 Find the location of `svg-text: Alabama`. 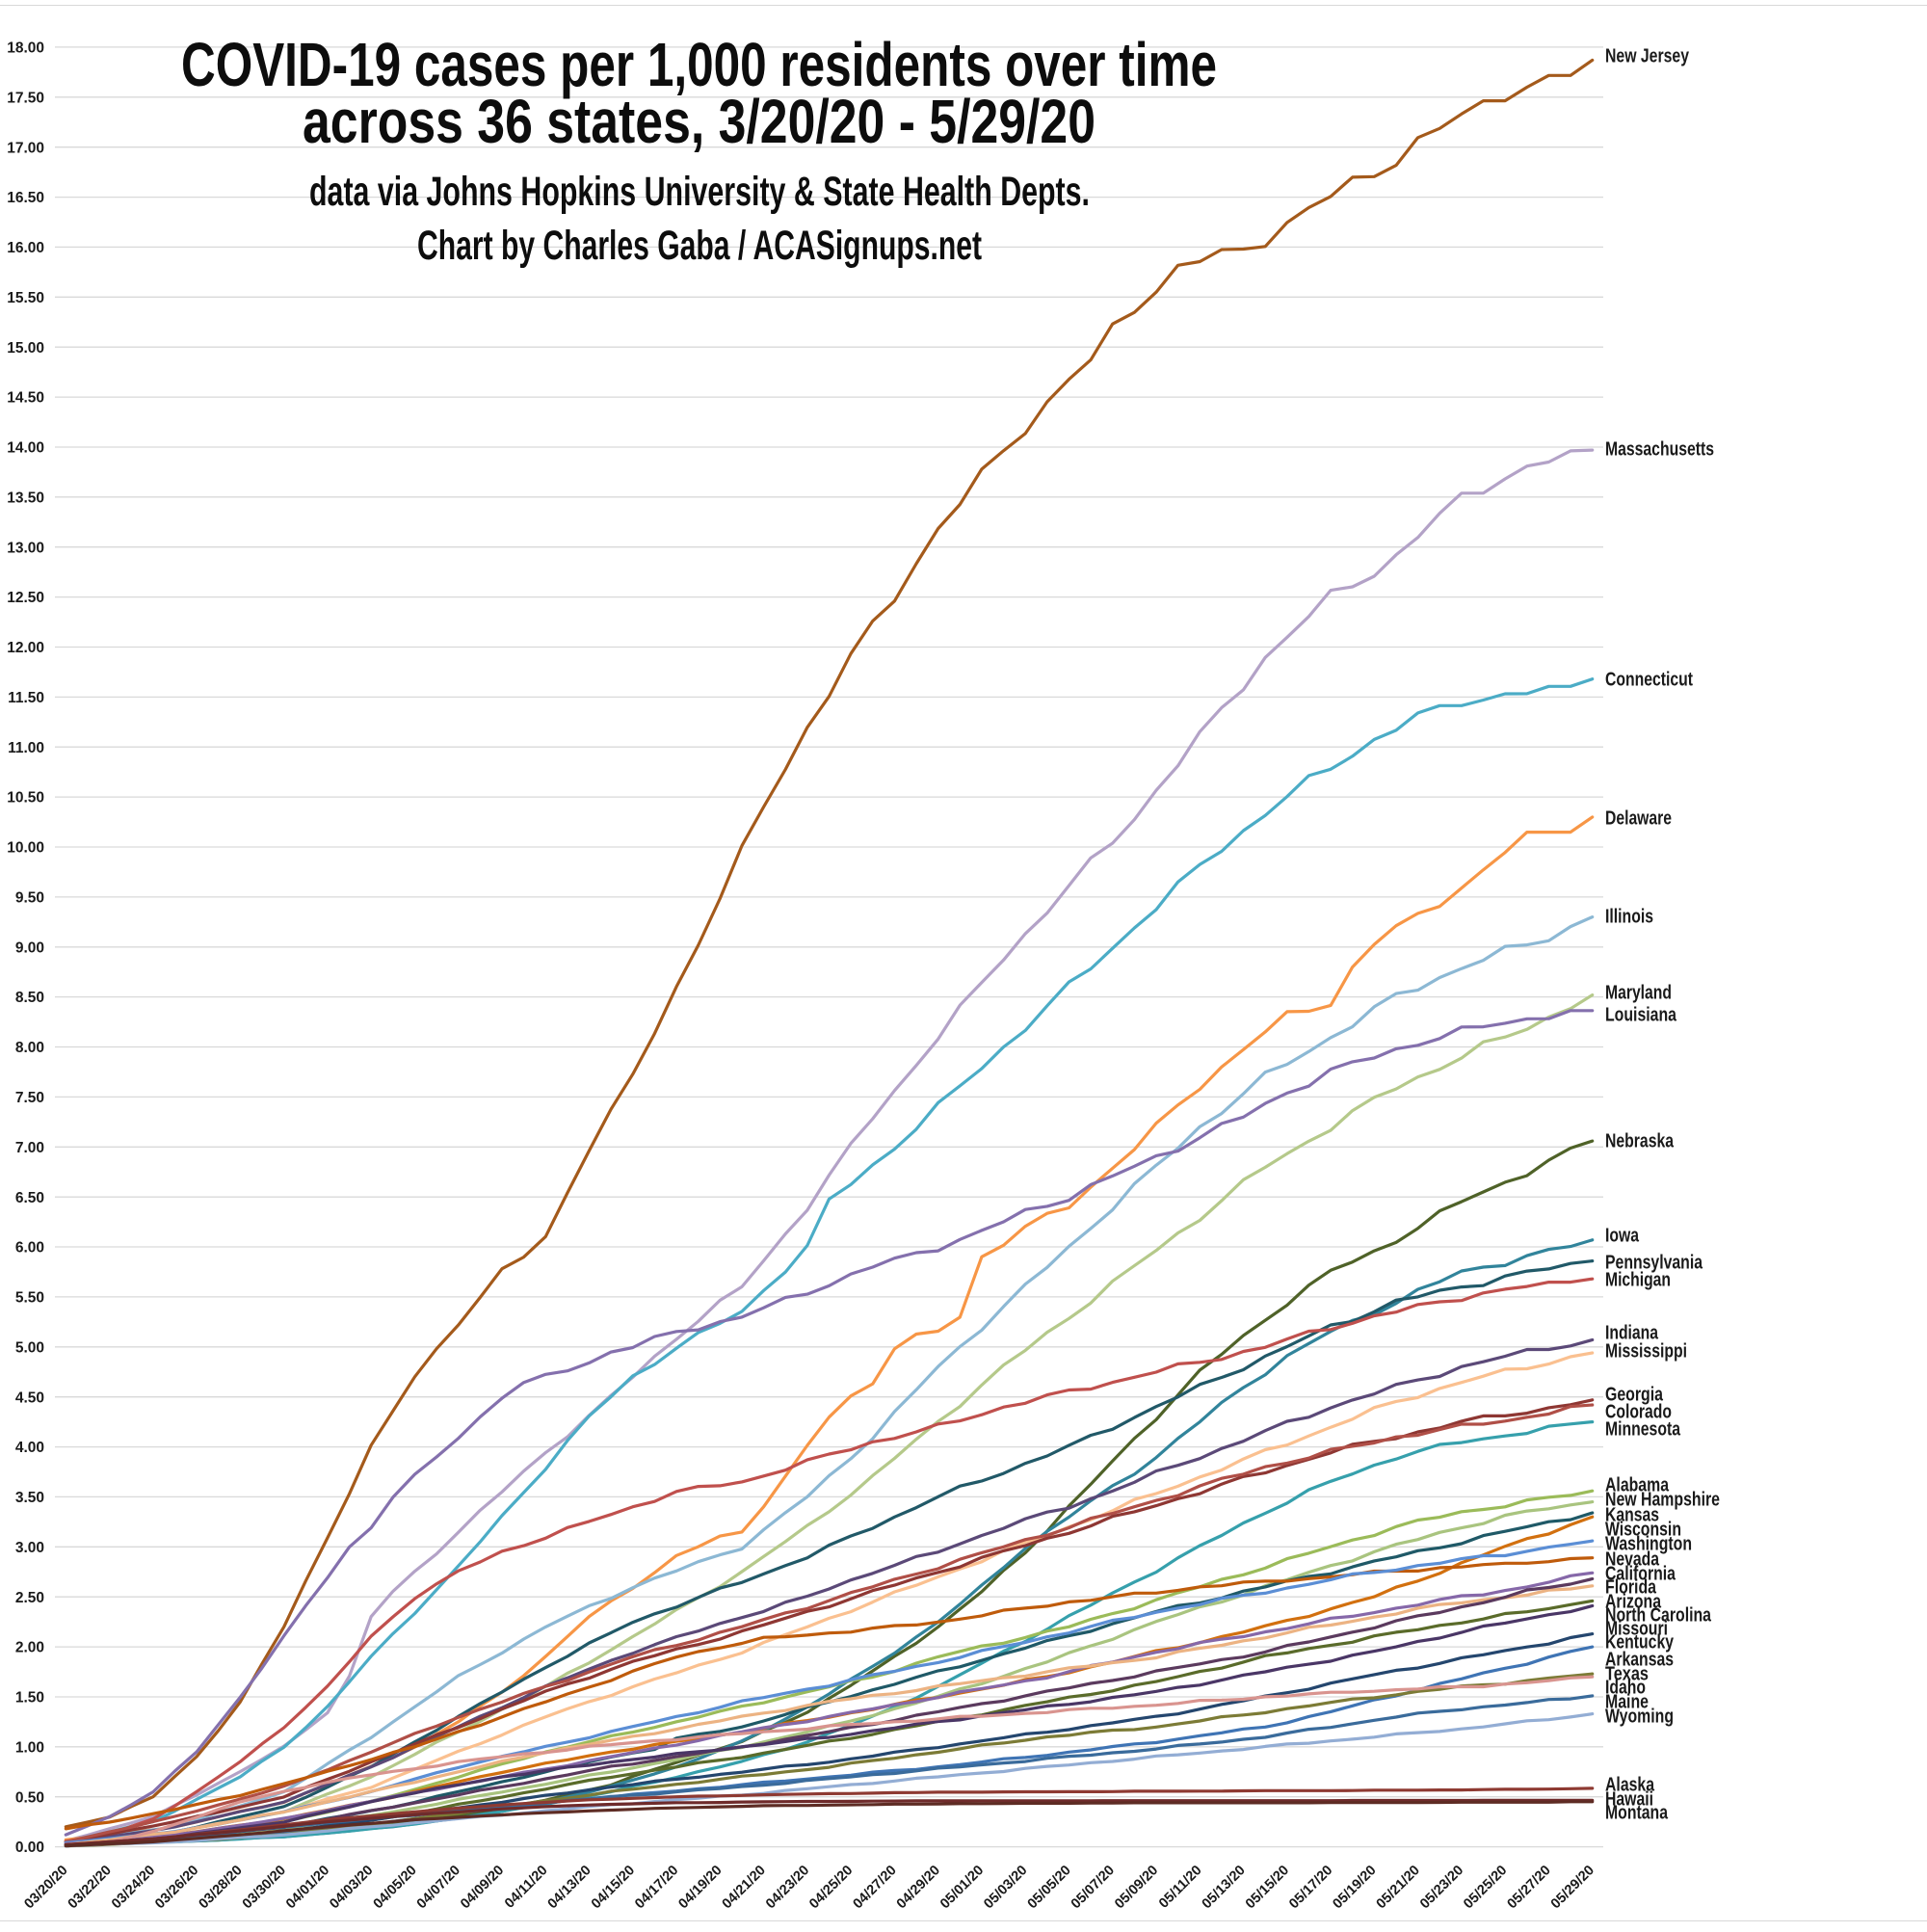

svg-text: Alabama is located at coordinates (1637, 1484).